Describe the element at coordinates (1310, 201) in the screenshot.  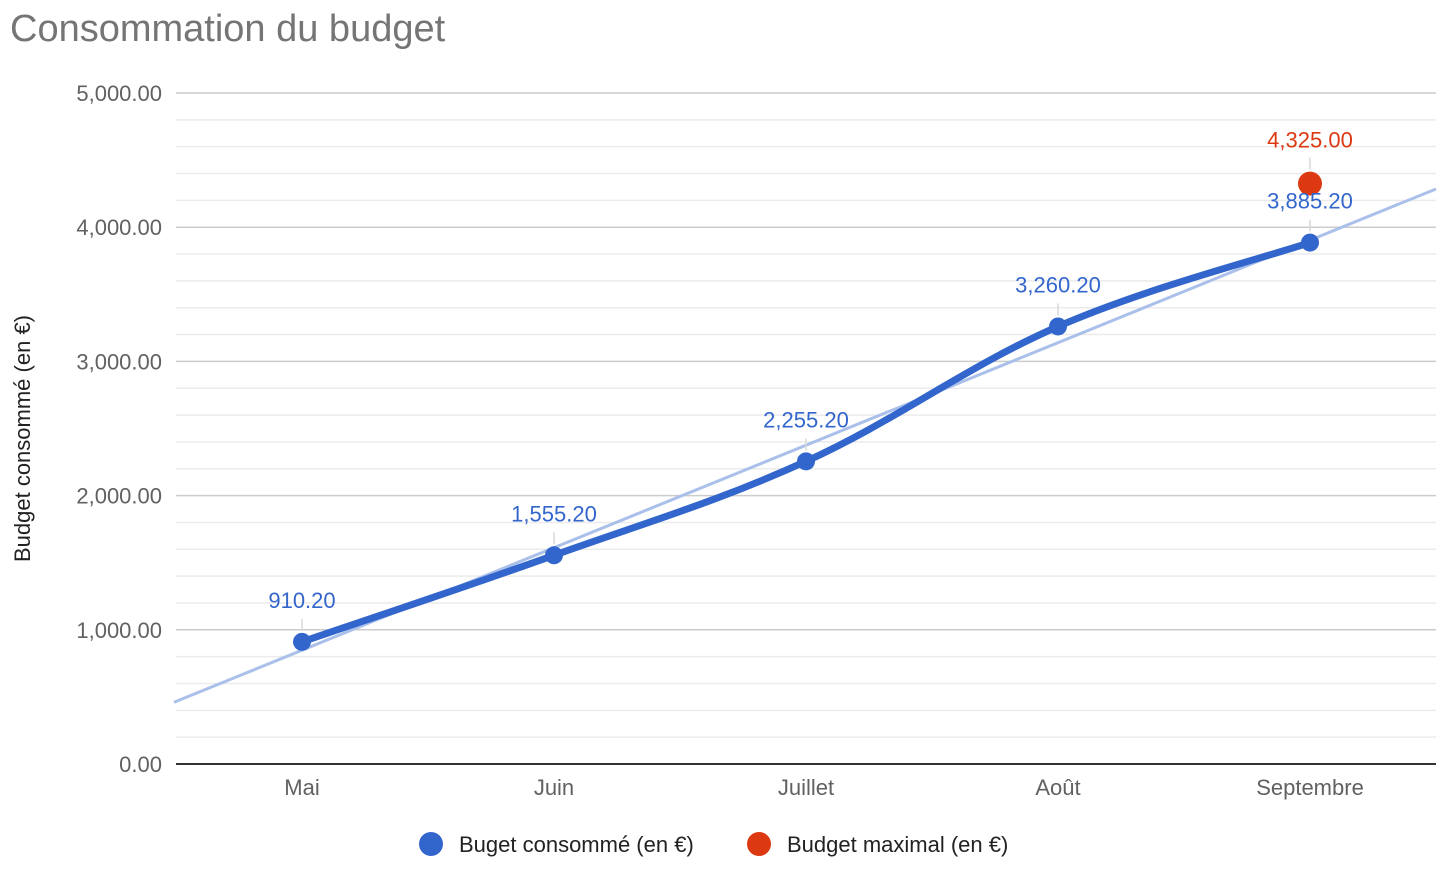
I see `data-label: 3,885.20` at that location.